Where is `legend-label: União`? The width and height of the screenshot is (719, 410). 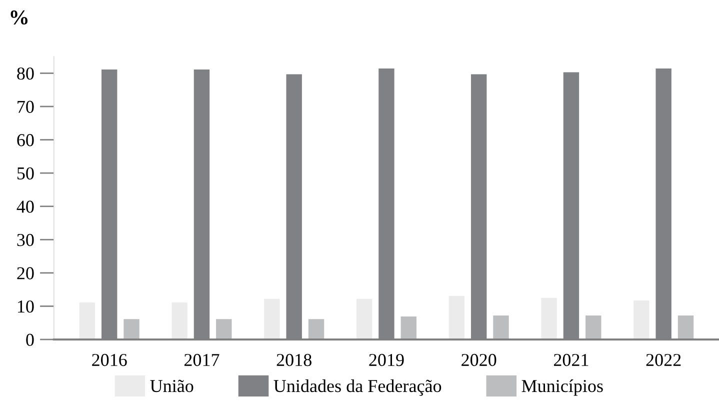
legend-label: União is located at coordinates (172, 386).